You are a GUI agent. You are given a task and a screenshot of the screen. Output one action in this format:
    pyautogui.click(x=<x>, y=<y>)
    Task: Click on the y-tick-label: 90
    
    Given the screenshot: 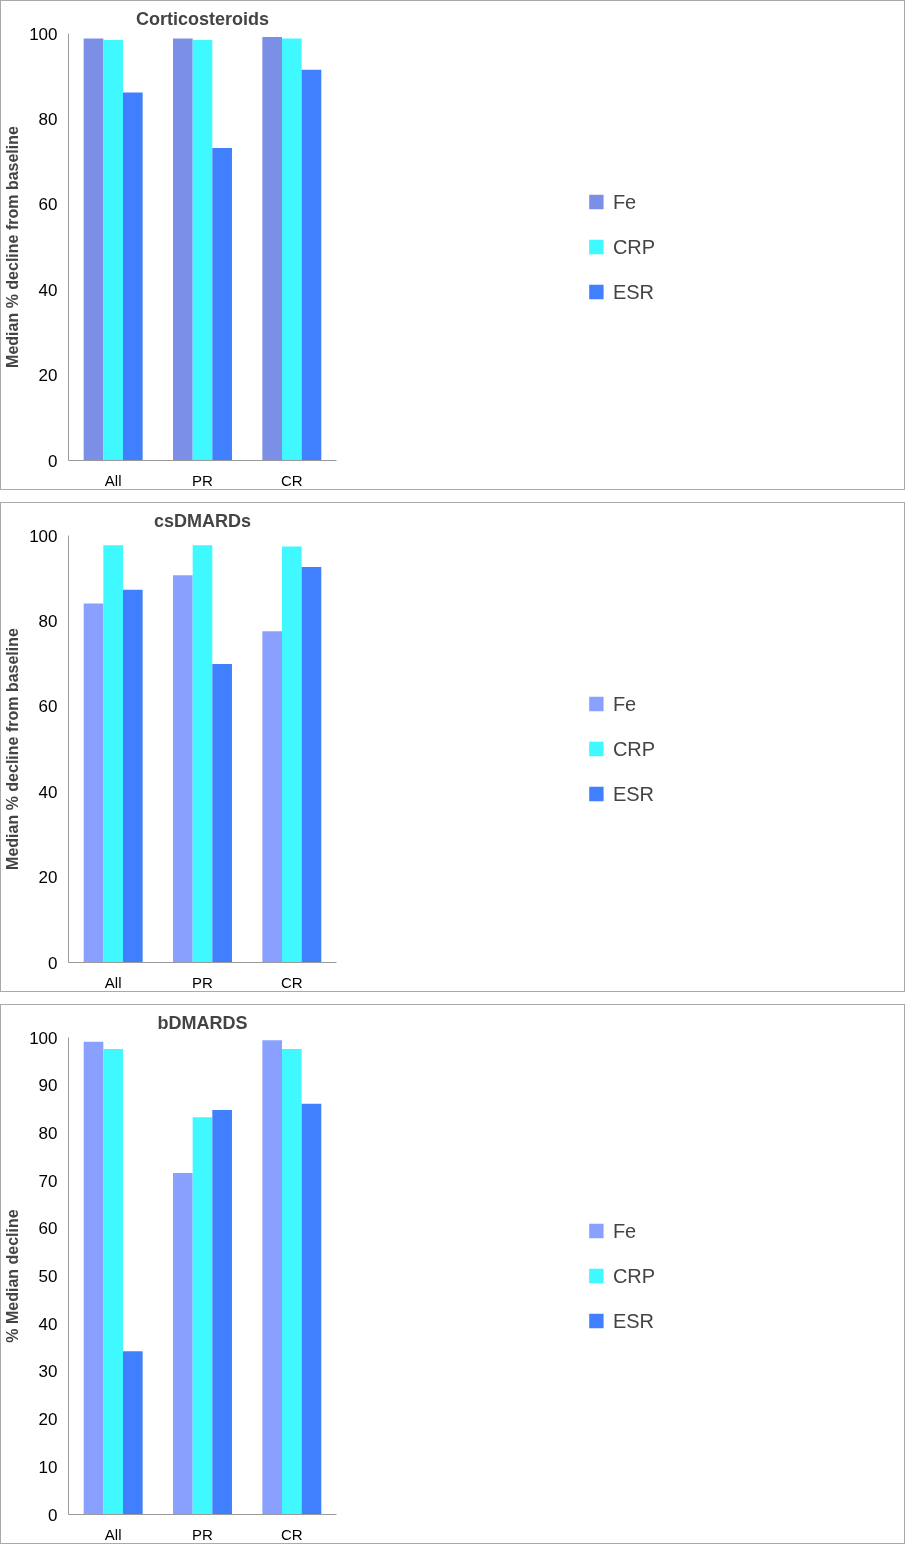 What is the action you would take?
    pyautogui.click(x=48, y=1086)
    